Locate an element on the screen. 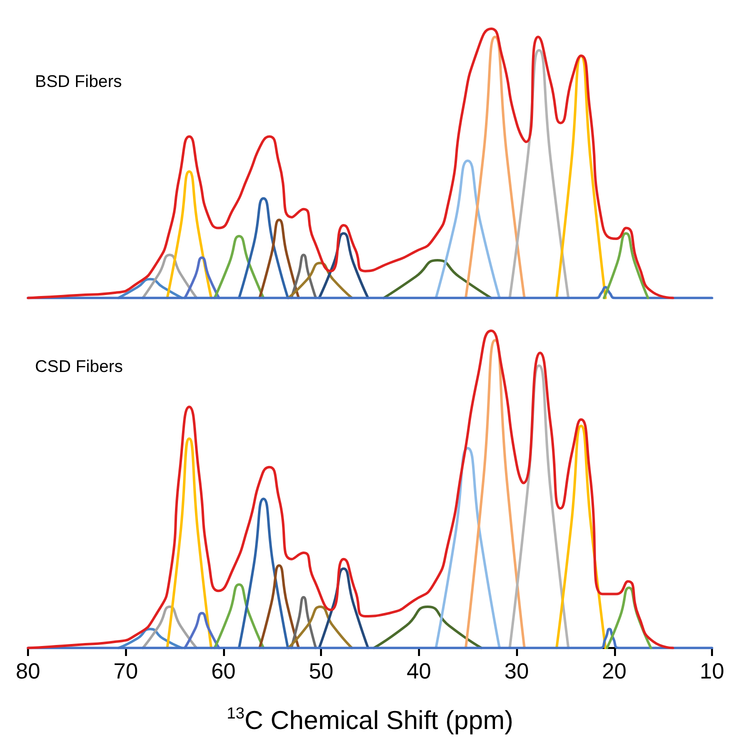  x-tick-label: 20 is located at coordinates (614, 671).